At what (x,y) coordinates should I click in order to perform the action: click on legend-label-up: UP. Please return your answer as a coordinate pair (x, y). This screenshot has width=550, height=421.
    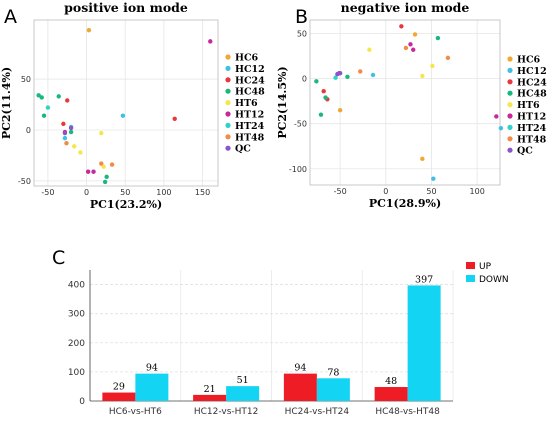
    Looking at the image, I should click on (485, 267).